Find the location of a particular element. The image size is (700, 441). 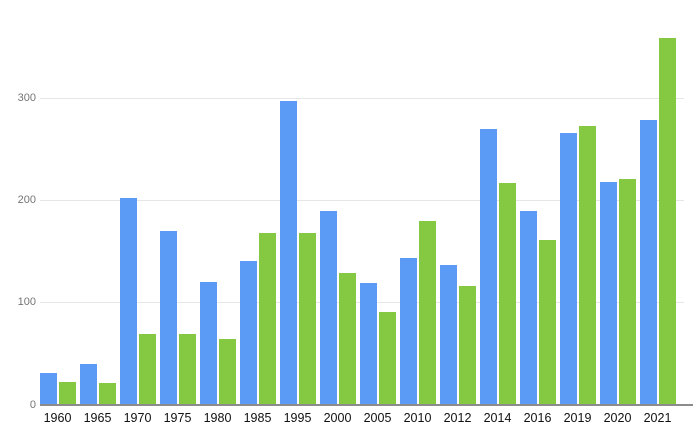

x-tick-label-1970: 1970 is located at coordinates (137, 418).